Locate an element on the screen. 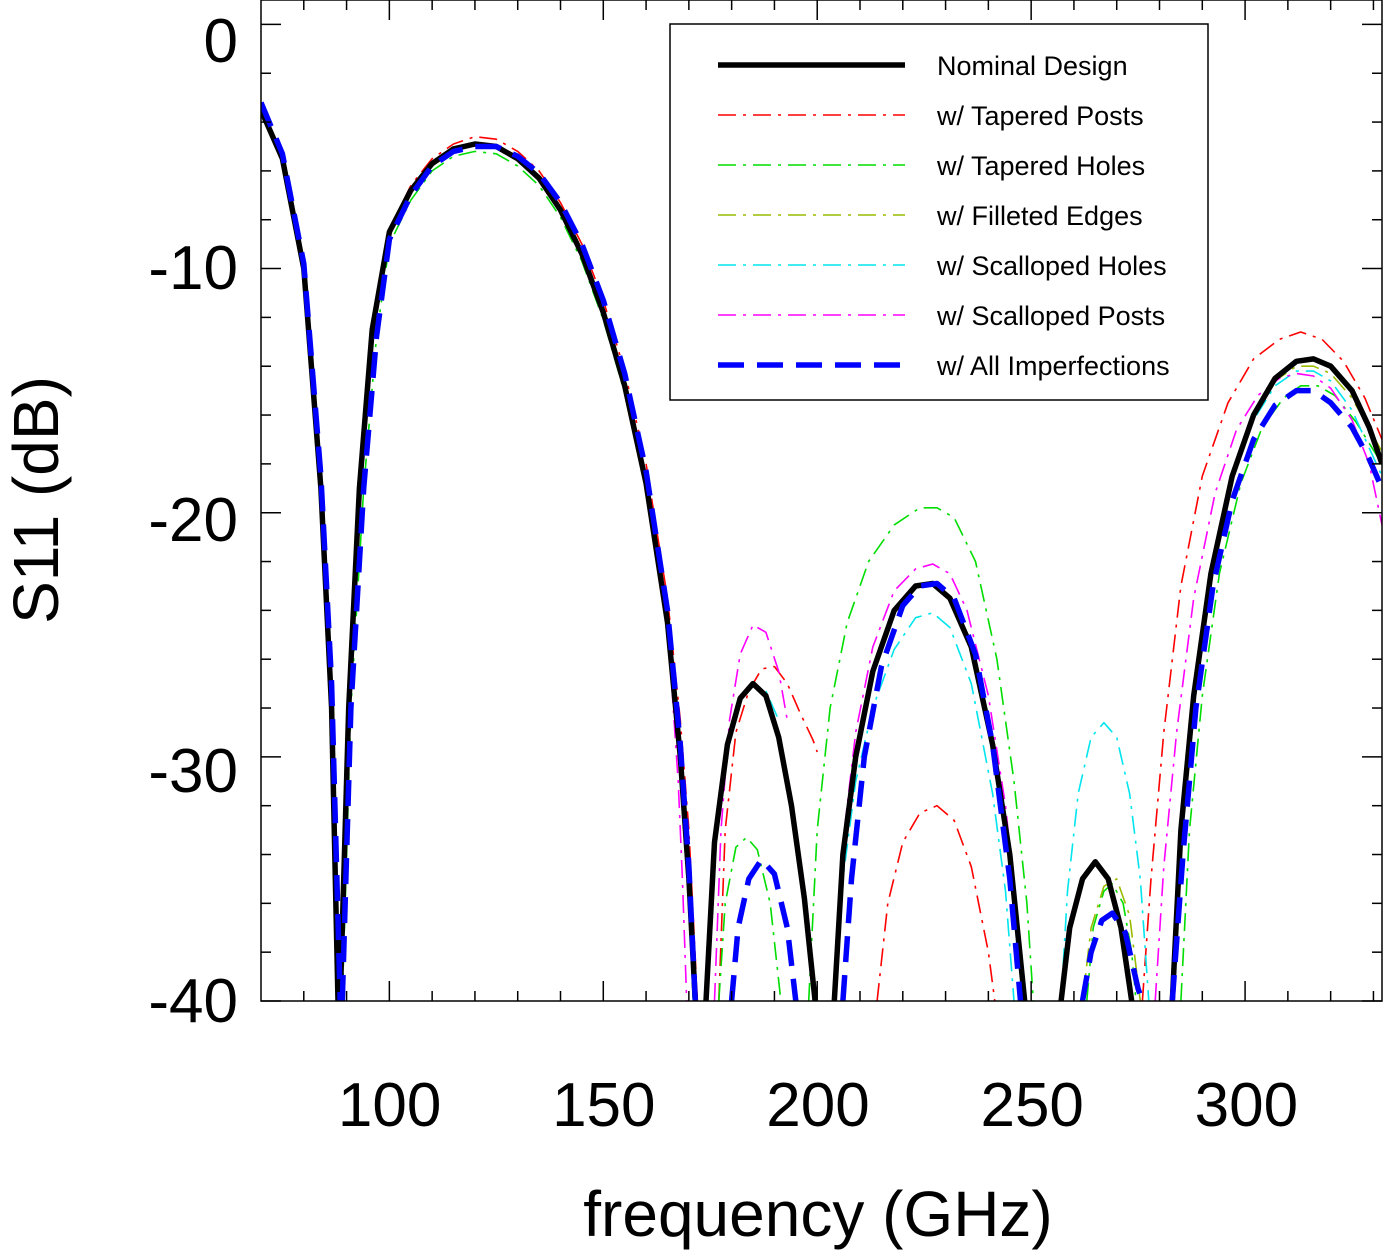 The height and width of the screenshot is (1250, 1384). legend-box is located at coordinates (939, 212).